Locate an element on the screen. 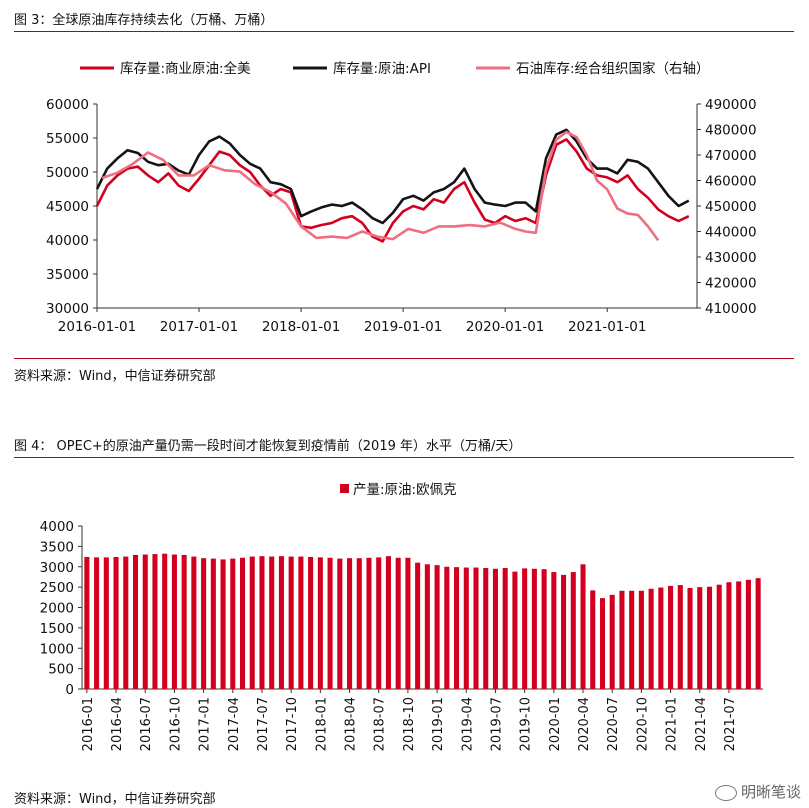 This screenshot has width=809, height=808. x-tick-label: 2017-01-01 is located at coordinates (199, 327).